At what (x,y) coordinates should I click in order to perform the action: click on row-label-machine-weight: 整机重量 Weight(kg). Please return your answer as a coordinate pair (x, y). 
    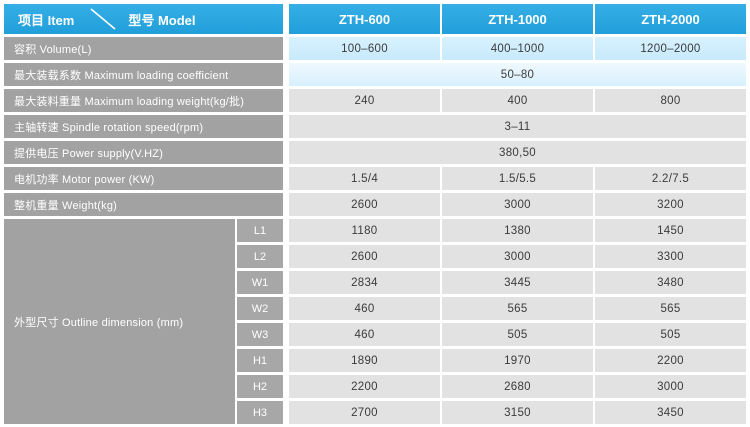
    Looking at the image, I should click on (143, 204).